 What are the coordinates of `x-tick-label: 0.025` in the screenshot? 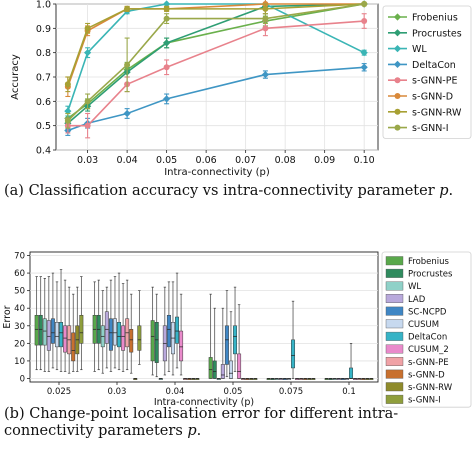 It's located at (59, 392).